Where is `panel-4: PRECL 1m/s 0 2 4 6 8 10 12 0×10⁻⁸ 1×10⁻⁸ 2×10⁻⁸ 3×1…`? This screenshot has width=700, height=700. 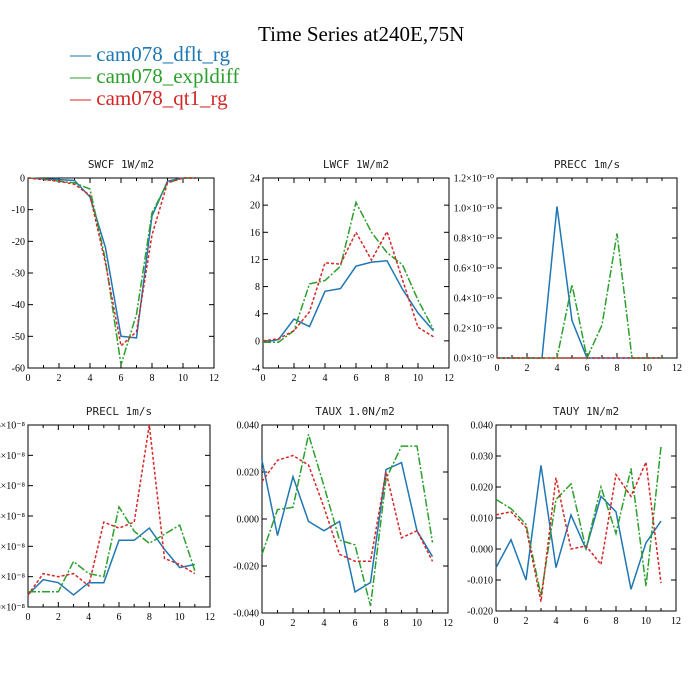
panel-4: PRECL 1m/s 0 2 4 6 8 10 12 0×10⁻⁸ 1×10⁻⁸ 2×10⁻⁸ 3×1… is located at coordinates (107, 514).